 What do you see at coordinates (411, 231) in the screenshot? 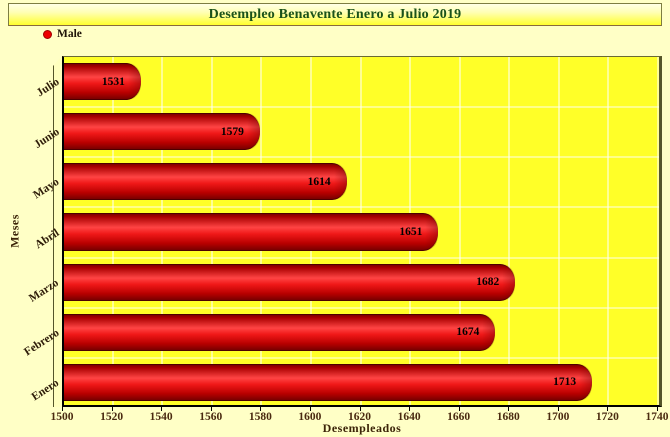
I see `bar-value-label: 1651` at bounding box center [411, 231].